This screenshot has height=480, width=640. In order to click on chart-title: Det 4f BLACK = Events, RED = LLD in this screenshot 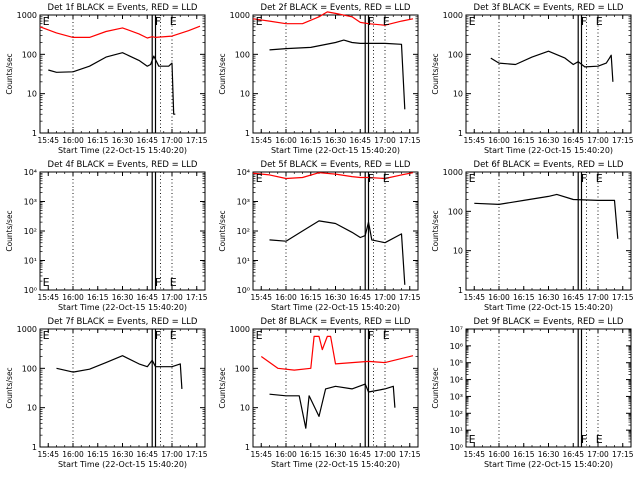, I will do `click(123, 165)`.